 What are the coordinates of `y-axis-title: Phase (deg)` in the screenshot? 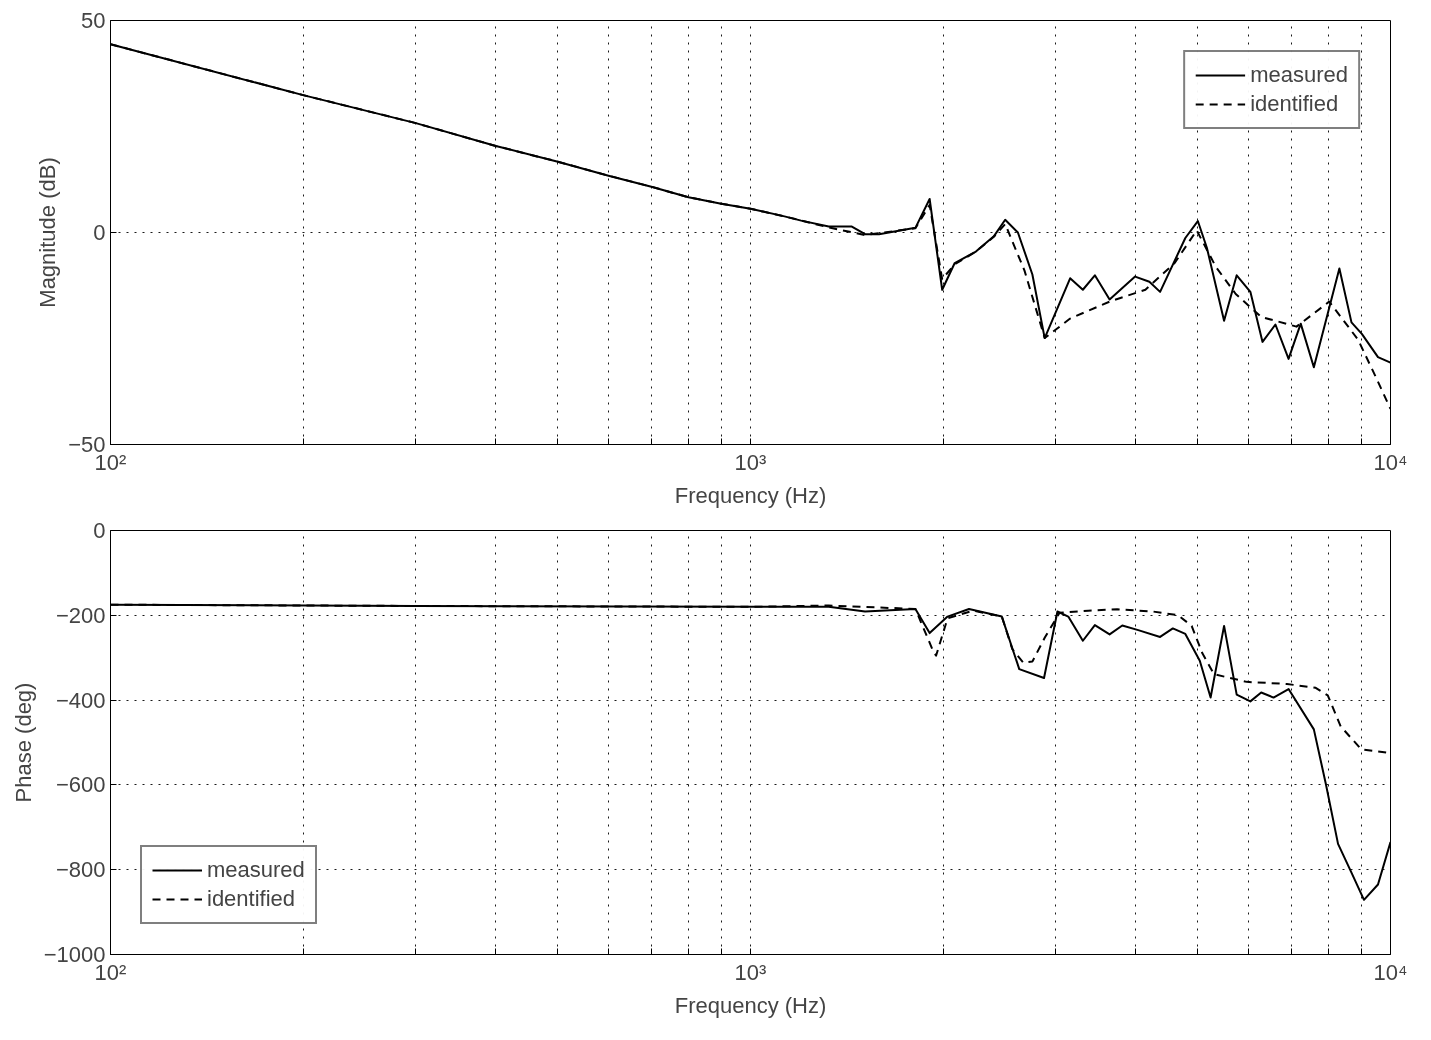 It's located at (23, 742).